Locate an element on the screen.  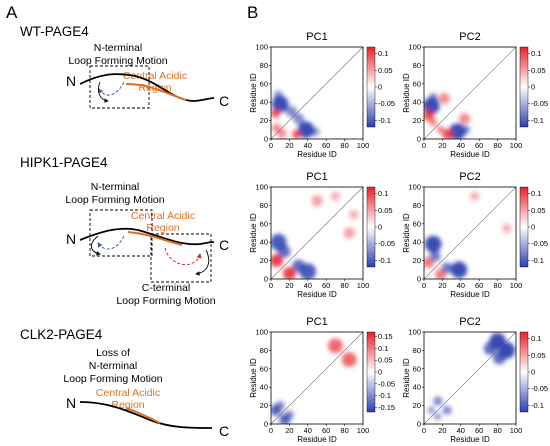
panel-letter-a: A is located at coordinates (12, 12).